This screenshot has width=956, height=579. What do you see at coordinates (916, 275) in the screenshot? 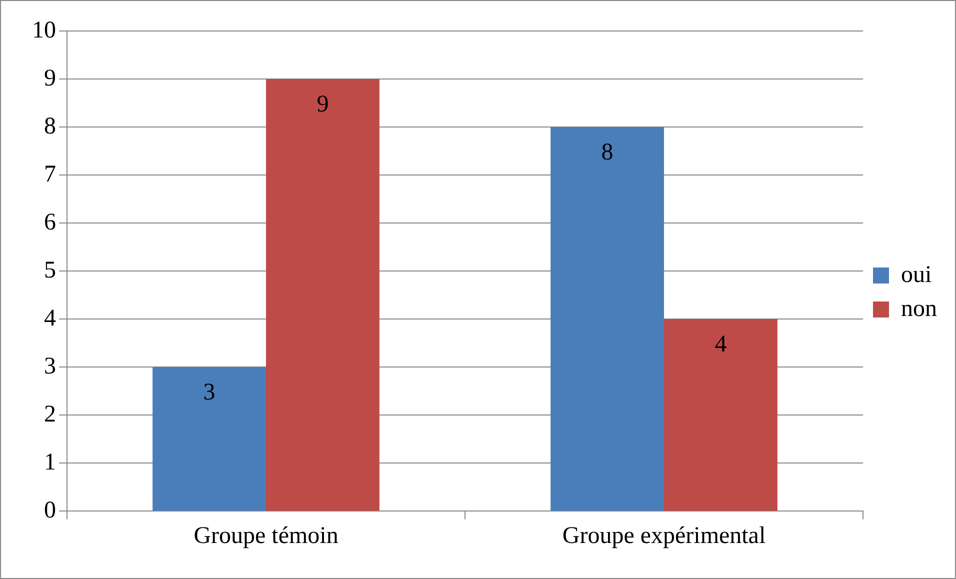
I see `legend-label: oui` at bounding box center [916, 275].